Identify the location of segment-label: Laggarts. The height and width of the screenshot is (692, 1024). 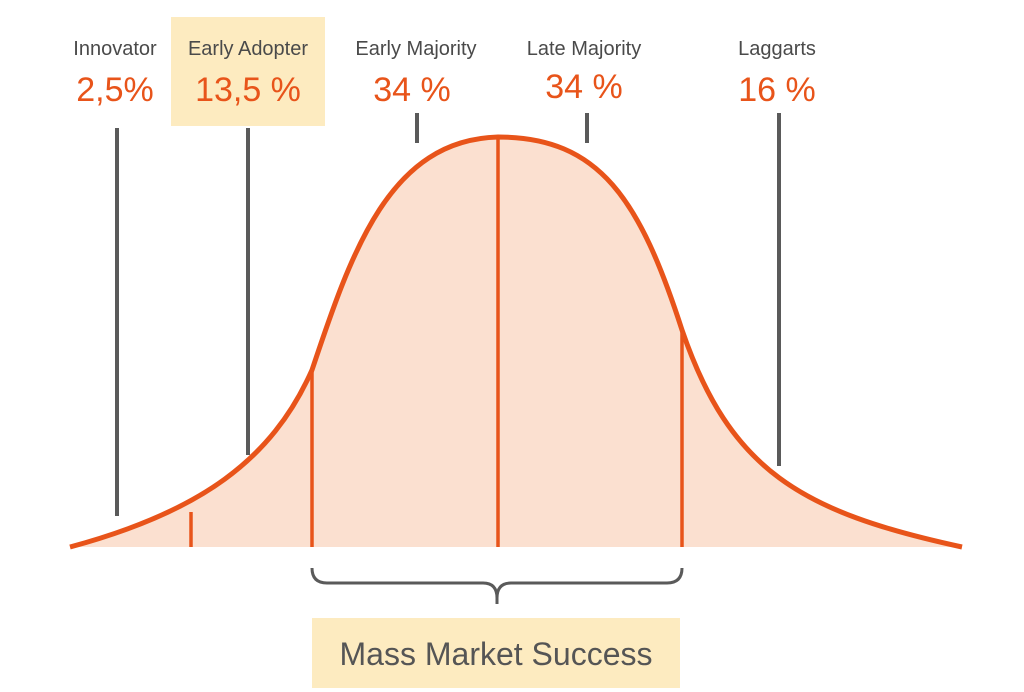
(777, 49).